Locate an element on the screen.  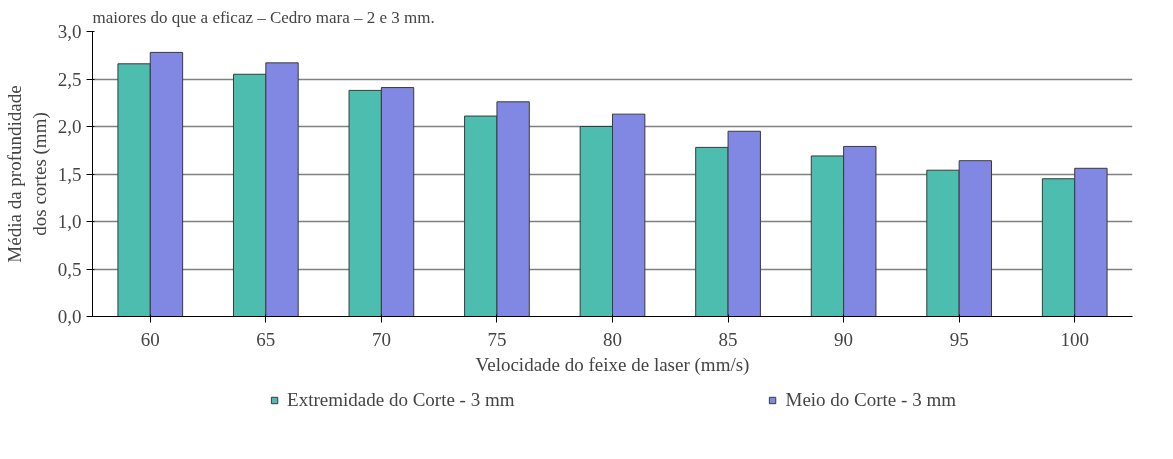
y-axis-title: Média da profundidade dos cortes (mm) is located at coordinates (27, 174).